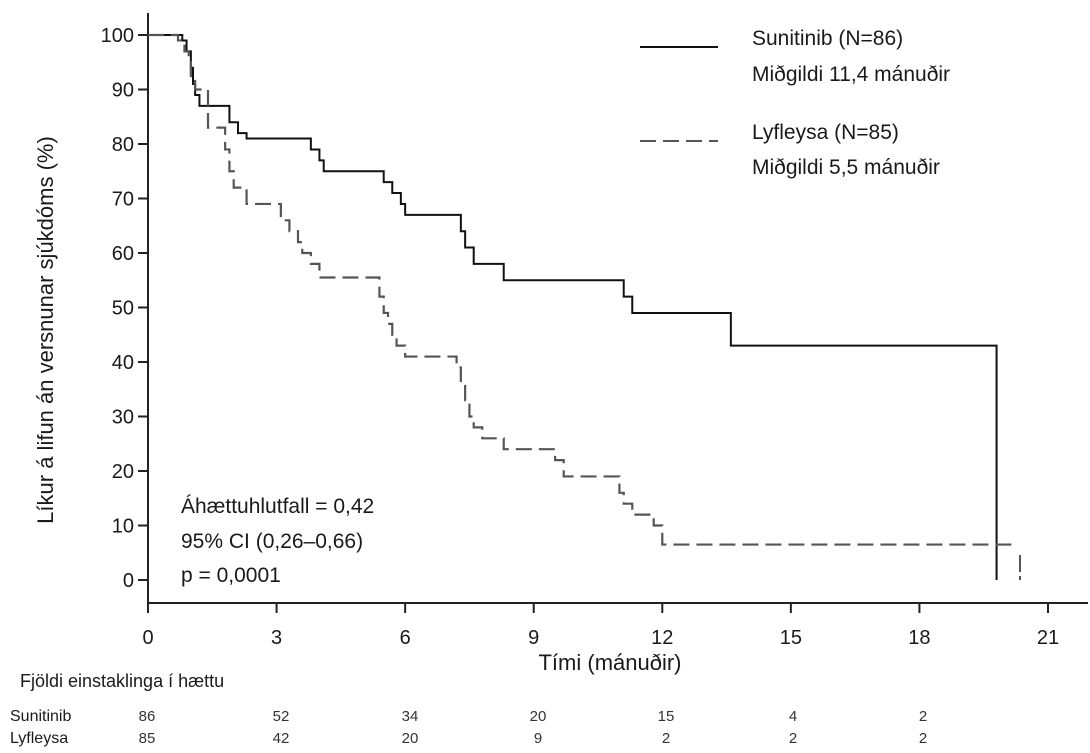 This screenshot has height=753, width=1090. Describe the element at coordinates (277, 506) in the screenshot. I see `annotation-line: Áhættuhlutfall = 0,42` at that location.